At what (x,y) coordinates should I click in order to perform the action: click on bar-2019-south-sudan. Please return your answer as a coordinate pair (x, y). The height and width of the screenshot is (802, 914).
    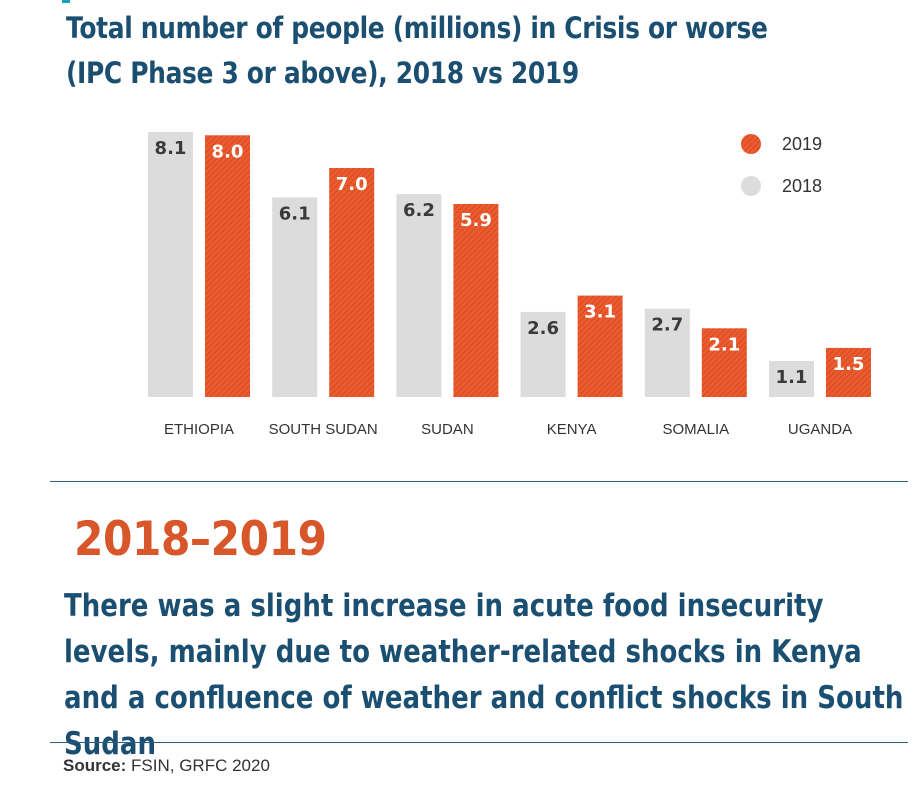
    Looking at the image, I should click on (352, 282).